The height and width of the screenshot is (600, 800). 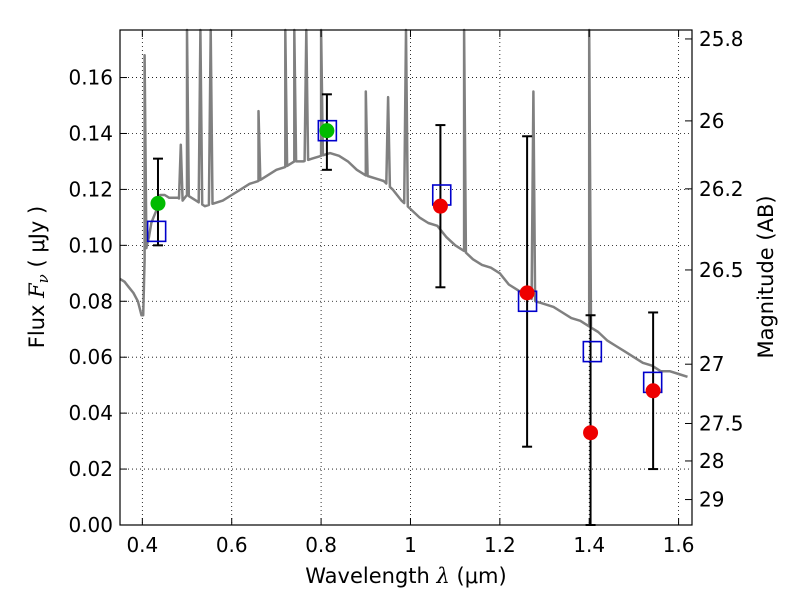 I want to click on y-tick-label: 0.12, so click(x=90, y=189).